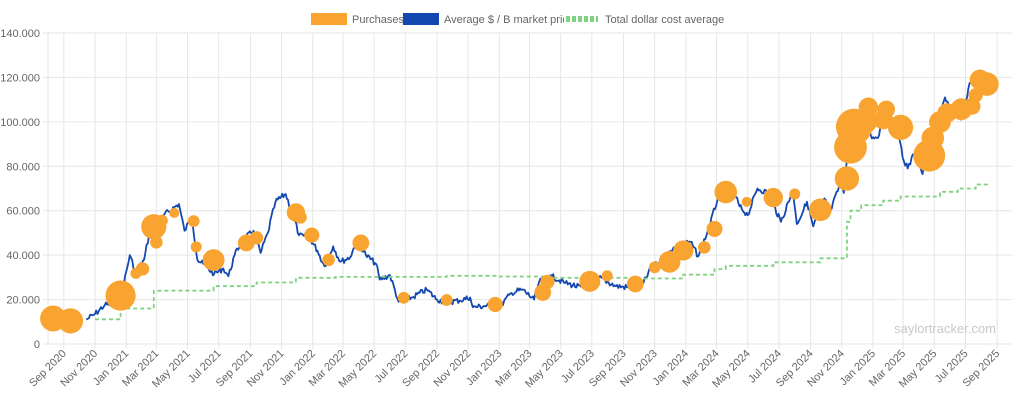  What do you see at coordinates (378, 20) in the screenshot?
I see `legend-label-purchases: Purchases` at bounding box center [378, 20].